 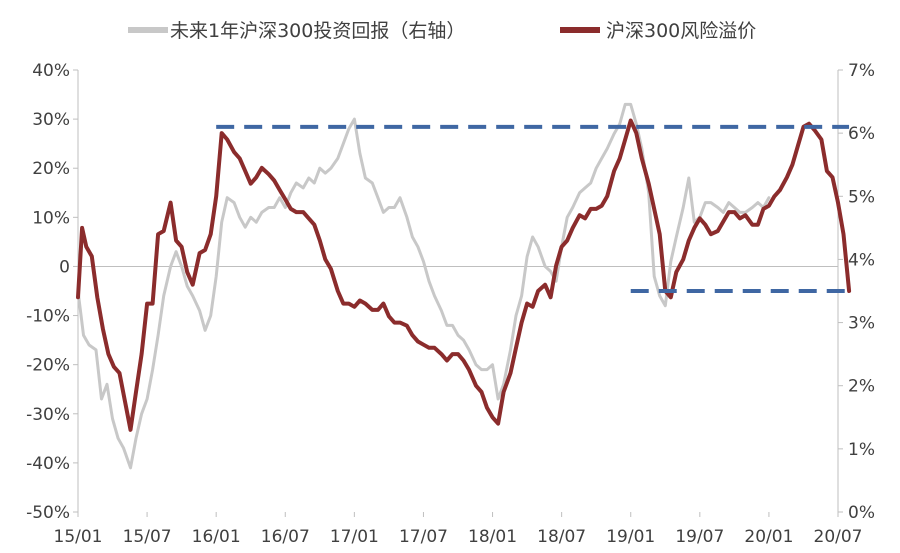 I want to click on x-tick-label: 19/07, so click(x=699, y=537).